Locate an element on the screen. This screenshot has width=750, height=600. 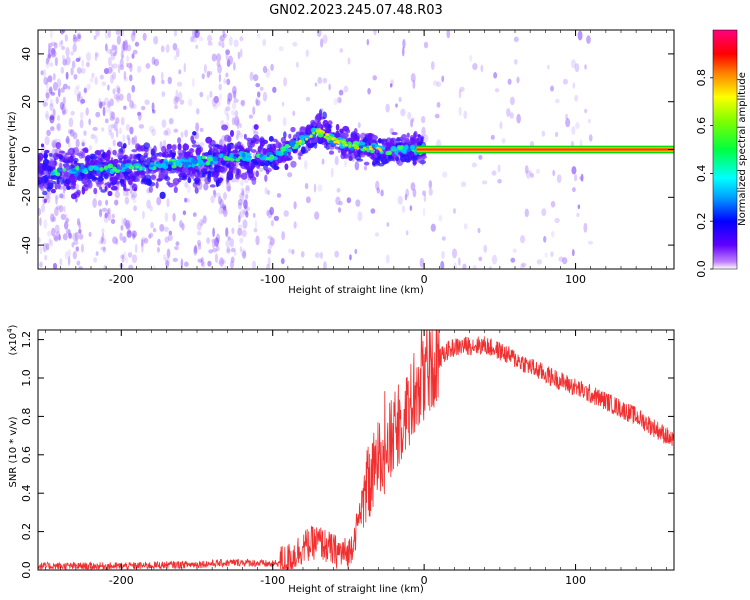
spectrogram-ytick-label: -40 is located at coordinates (26, 245).